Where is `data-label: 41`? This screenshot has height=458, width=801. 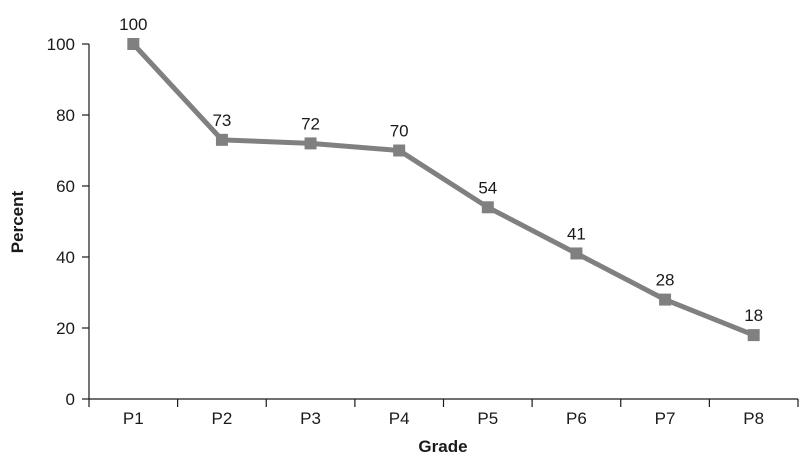
data-label: 41 is located at coordinates (576, 233).